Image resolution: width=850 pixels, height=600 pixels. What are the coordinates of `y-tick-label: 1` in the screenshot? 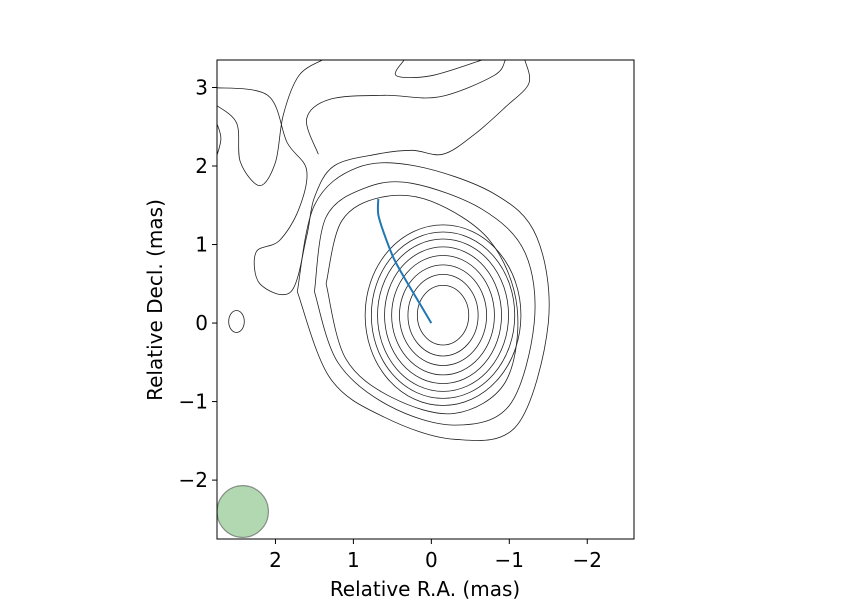 It's located at (201, 245).